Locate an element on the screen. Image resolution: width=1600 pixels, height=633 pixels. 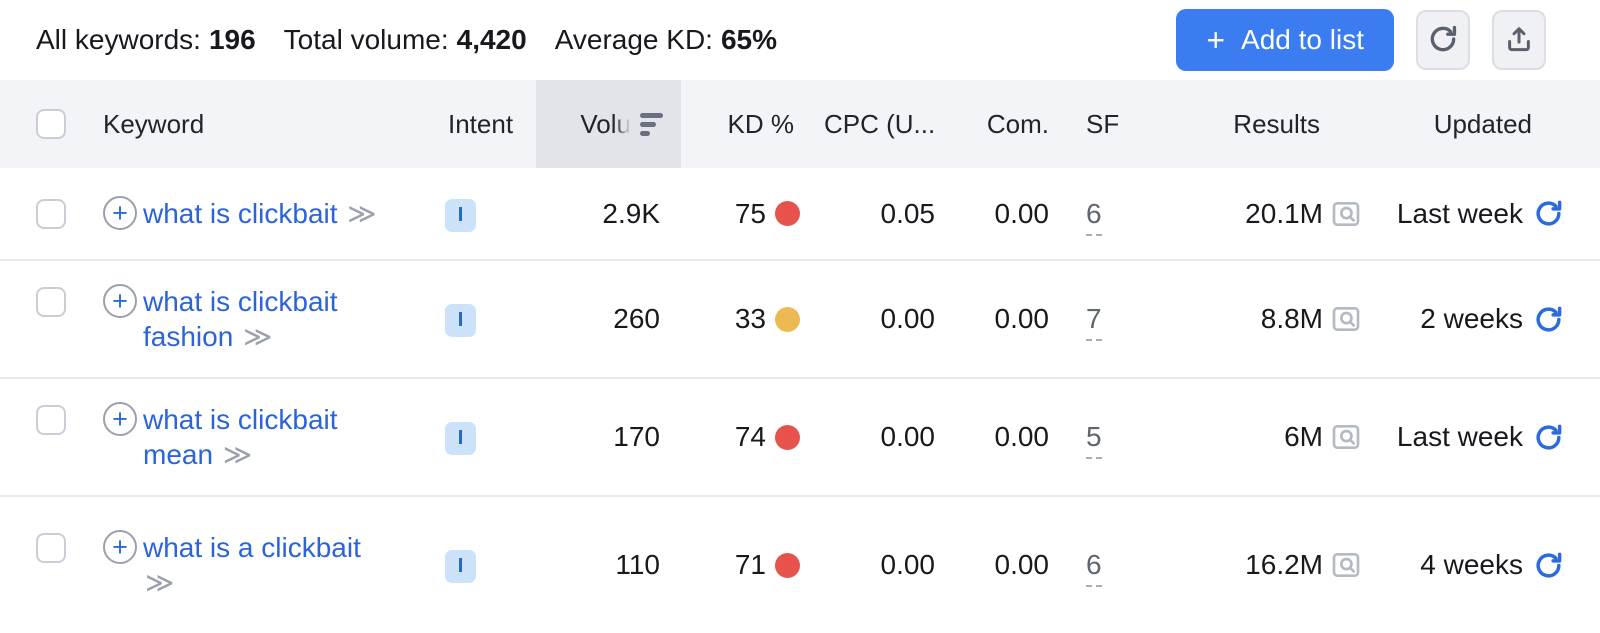
header-keyword: Keyword is located at coordinates (220, 124).